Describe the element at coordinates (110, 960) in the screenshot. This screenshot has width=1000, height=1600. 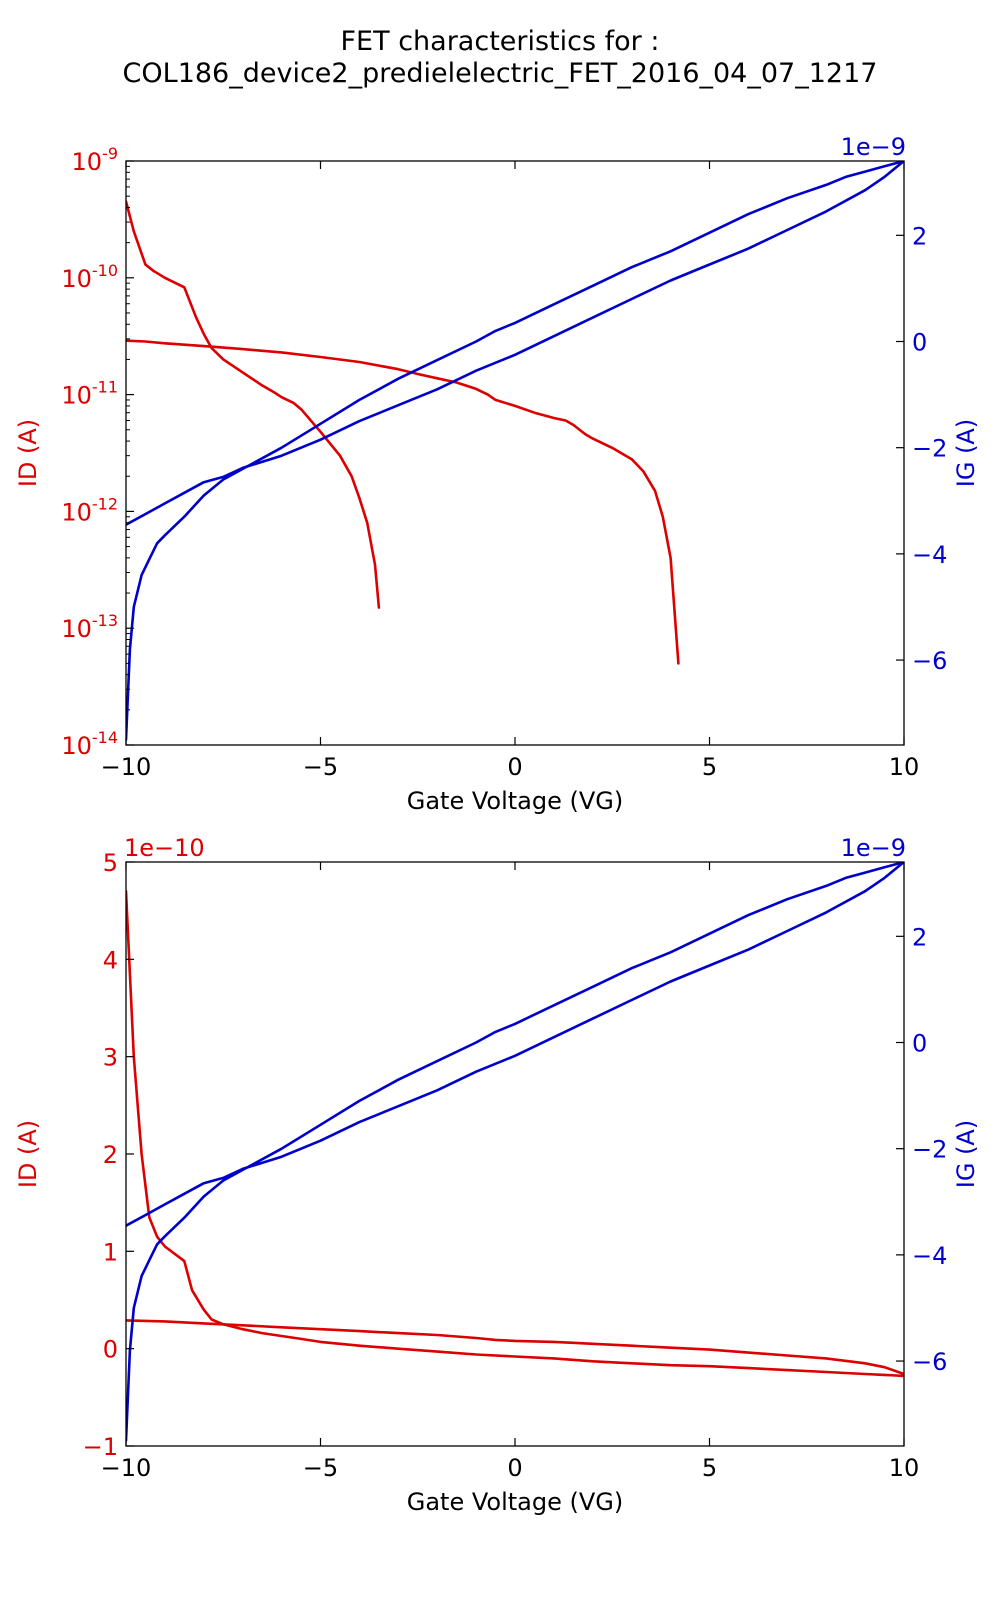
I see `left-tick-label: 4` at that location.